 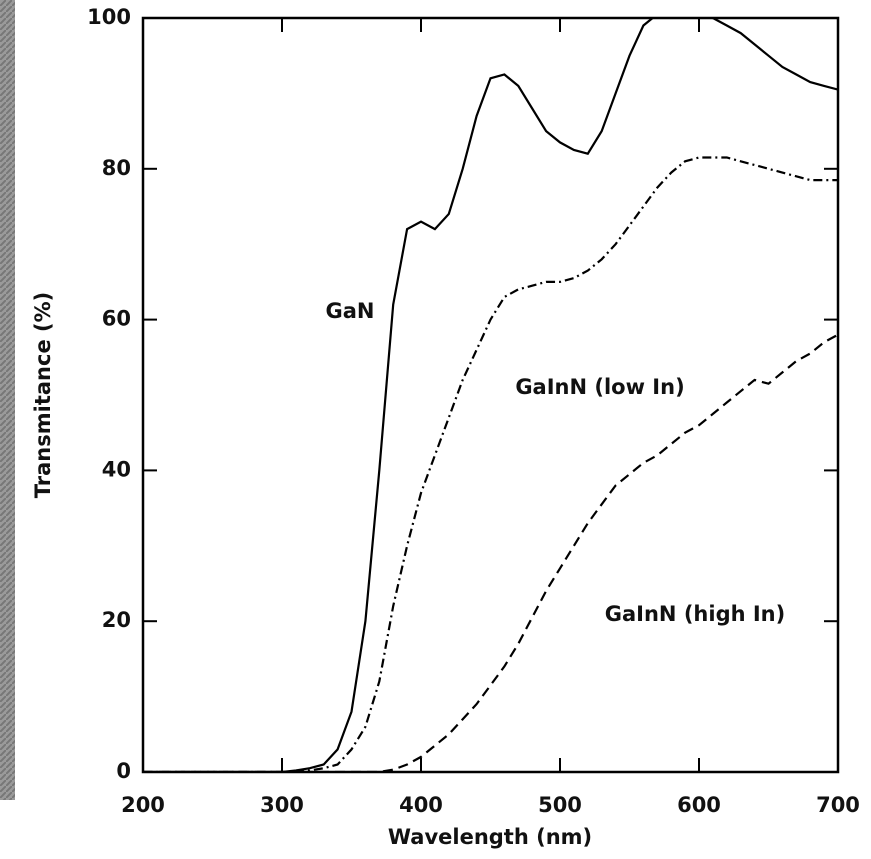 What do you see at coordinates (116, 319) in the screenshot?
I see `y-tick-label: 60` at bounding box center [116, 319].